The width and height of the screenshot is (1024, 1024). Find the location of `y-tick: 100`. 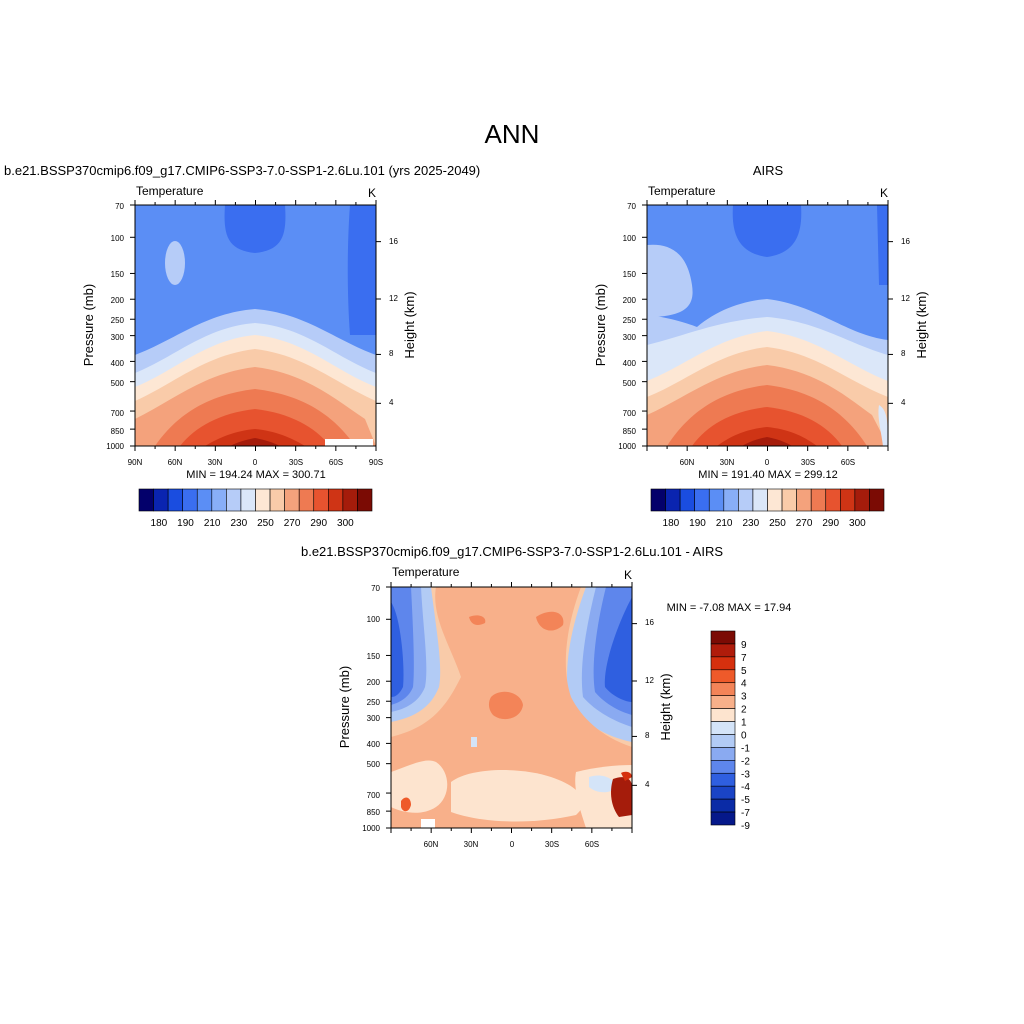

y-tick: 100 is located at coordinates (374, 619).